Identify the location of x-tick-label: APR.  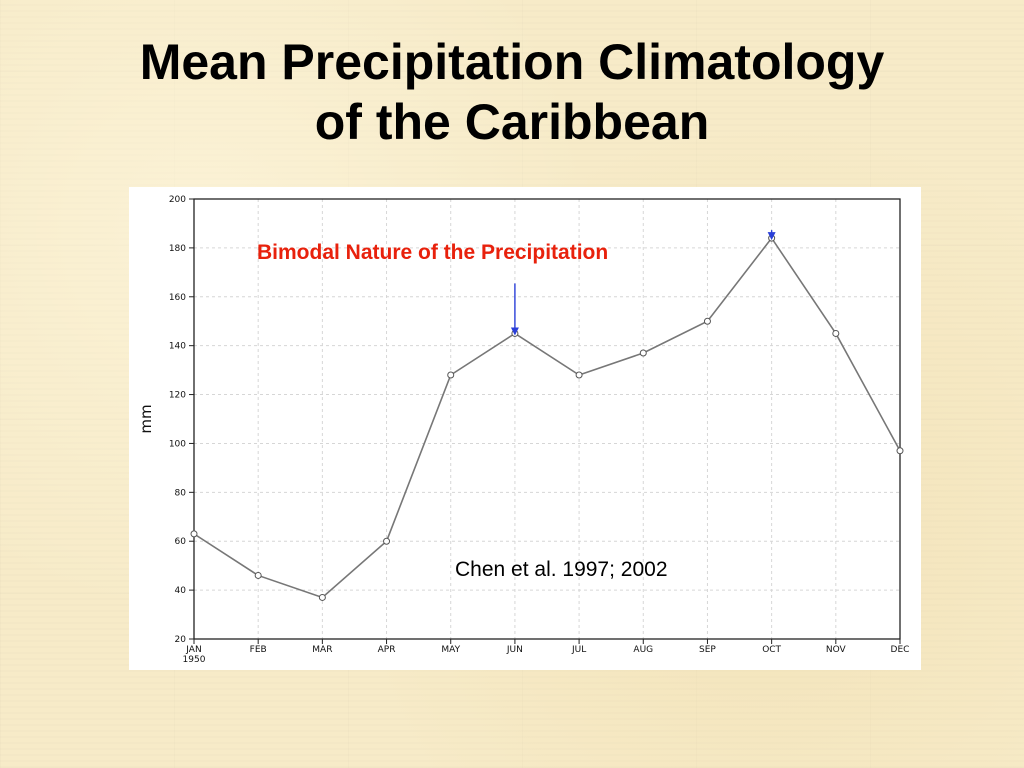
(387, 650).